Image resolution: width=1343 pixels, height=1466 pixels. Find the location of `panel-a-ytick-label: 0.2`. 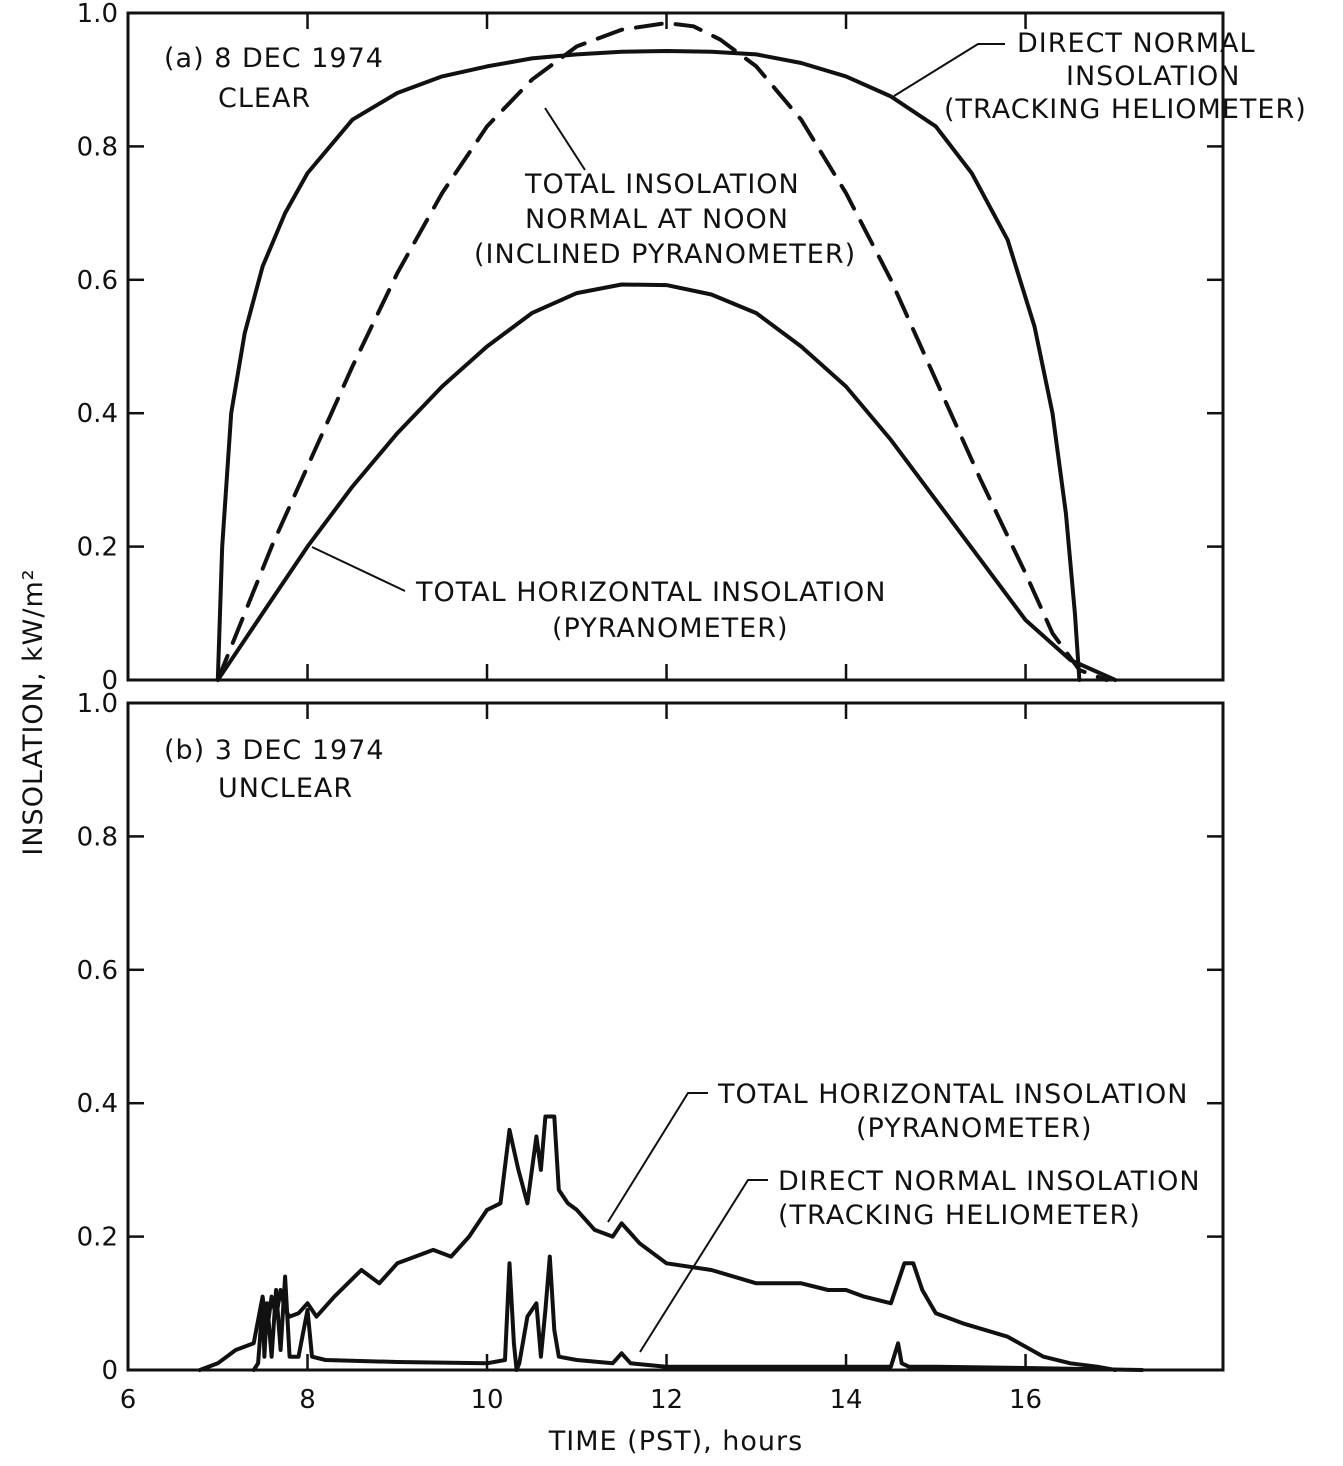

panel-a-ytick-label: 0.2 is located at coordinates (97, 548).